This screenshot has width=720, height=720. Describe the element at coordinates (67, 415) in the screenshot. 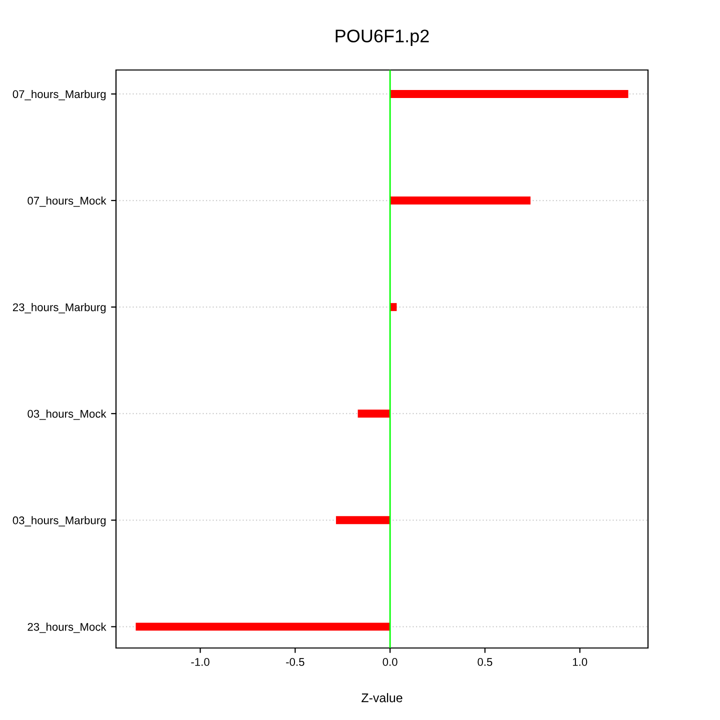

I see `y-tick-label: 03_hours_Mock` at that location.